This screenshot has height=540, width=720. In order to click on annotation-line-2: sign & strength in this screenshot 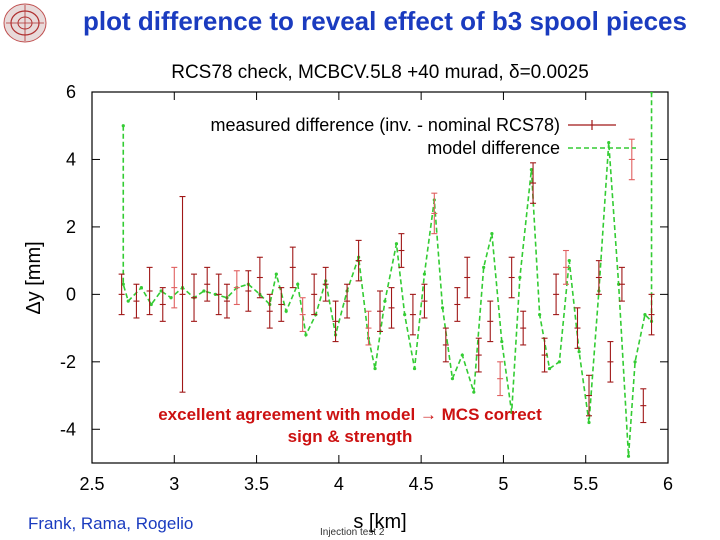, I will do `click(350, 436)`.